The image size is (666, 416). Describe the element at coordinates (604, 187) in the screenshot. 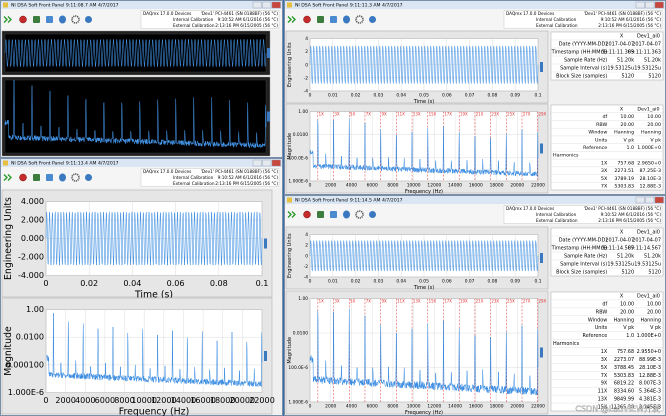

I see `table-cell: 7X` at that location.